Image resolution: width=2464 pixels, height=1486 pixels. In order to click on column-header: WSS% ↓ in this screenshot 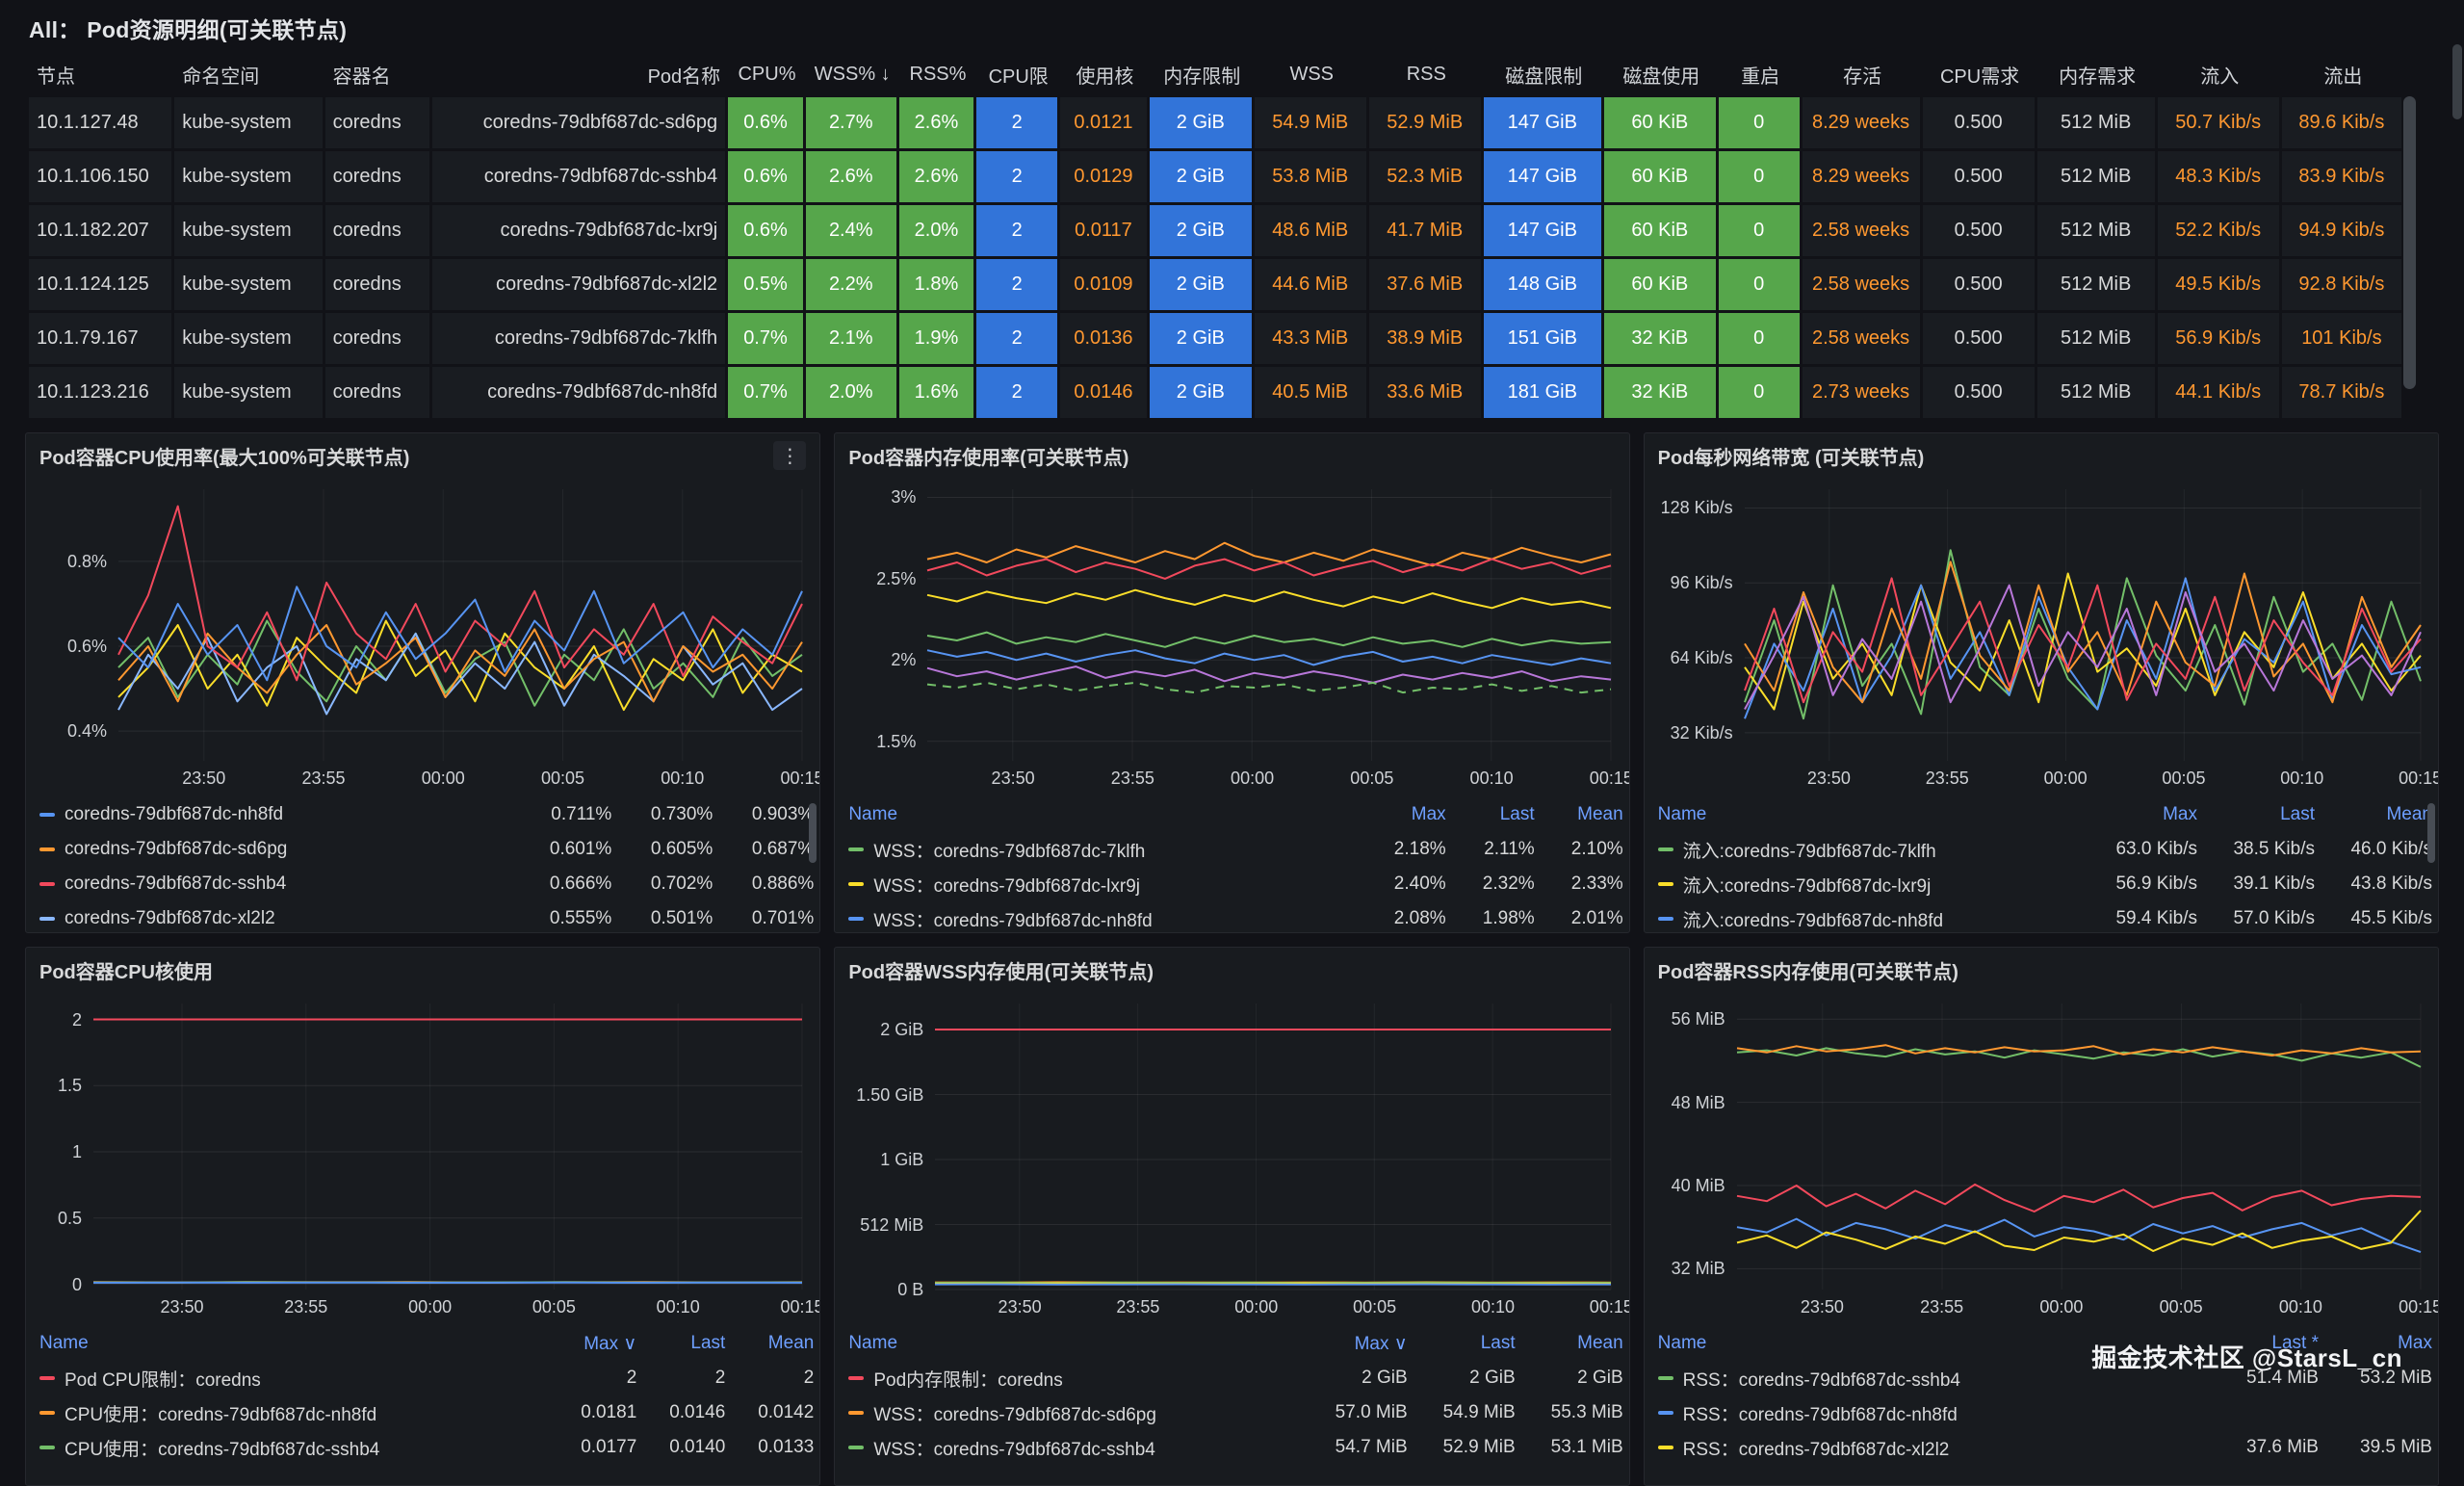, I will do `click(852, 74)`.